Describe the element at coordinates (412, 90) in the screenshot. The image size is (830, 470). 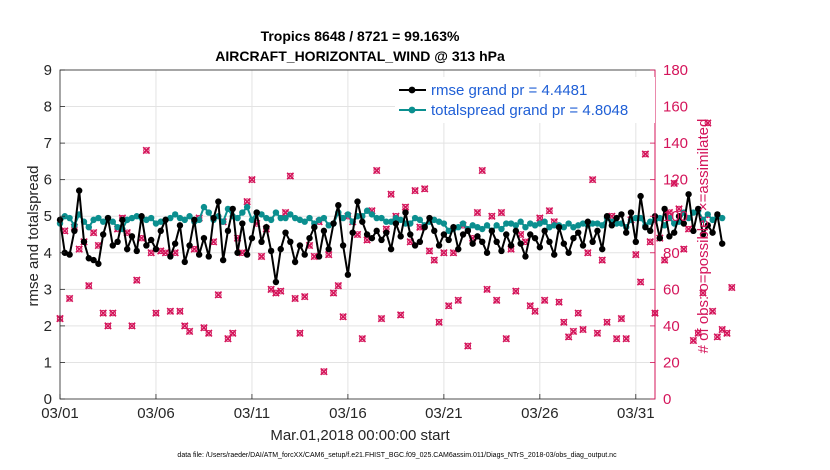
I see `legend-rmse-marker` at that location.